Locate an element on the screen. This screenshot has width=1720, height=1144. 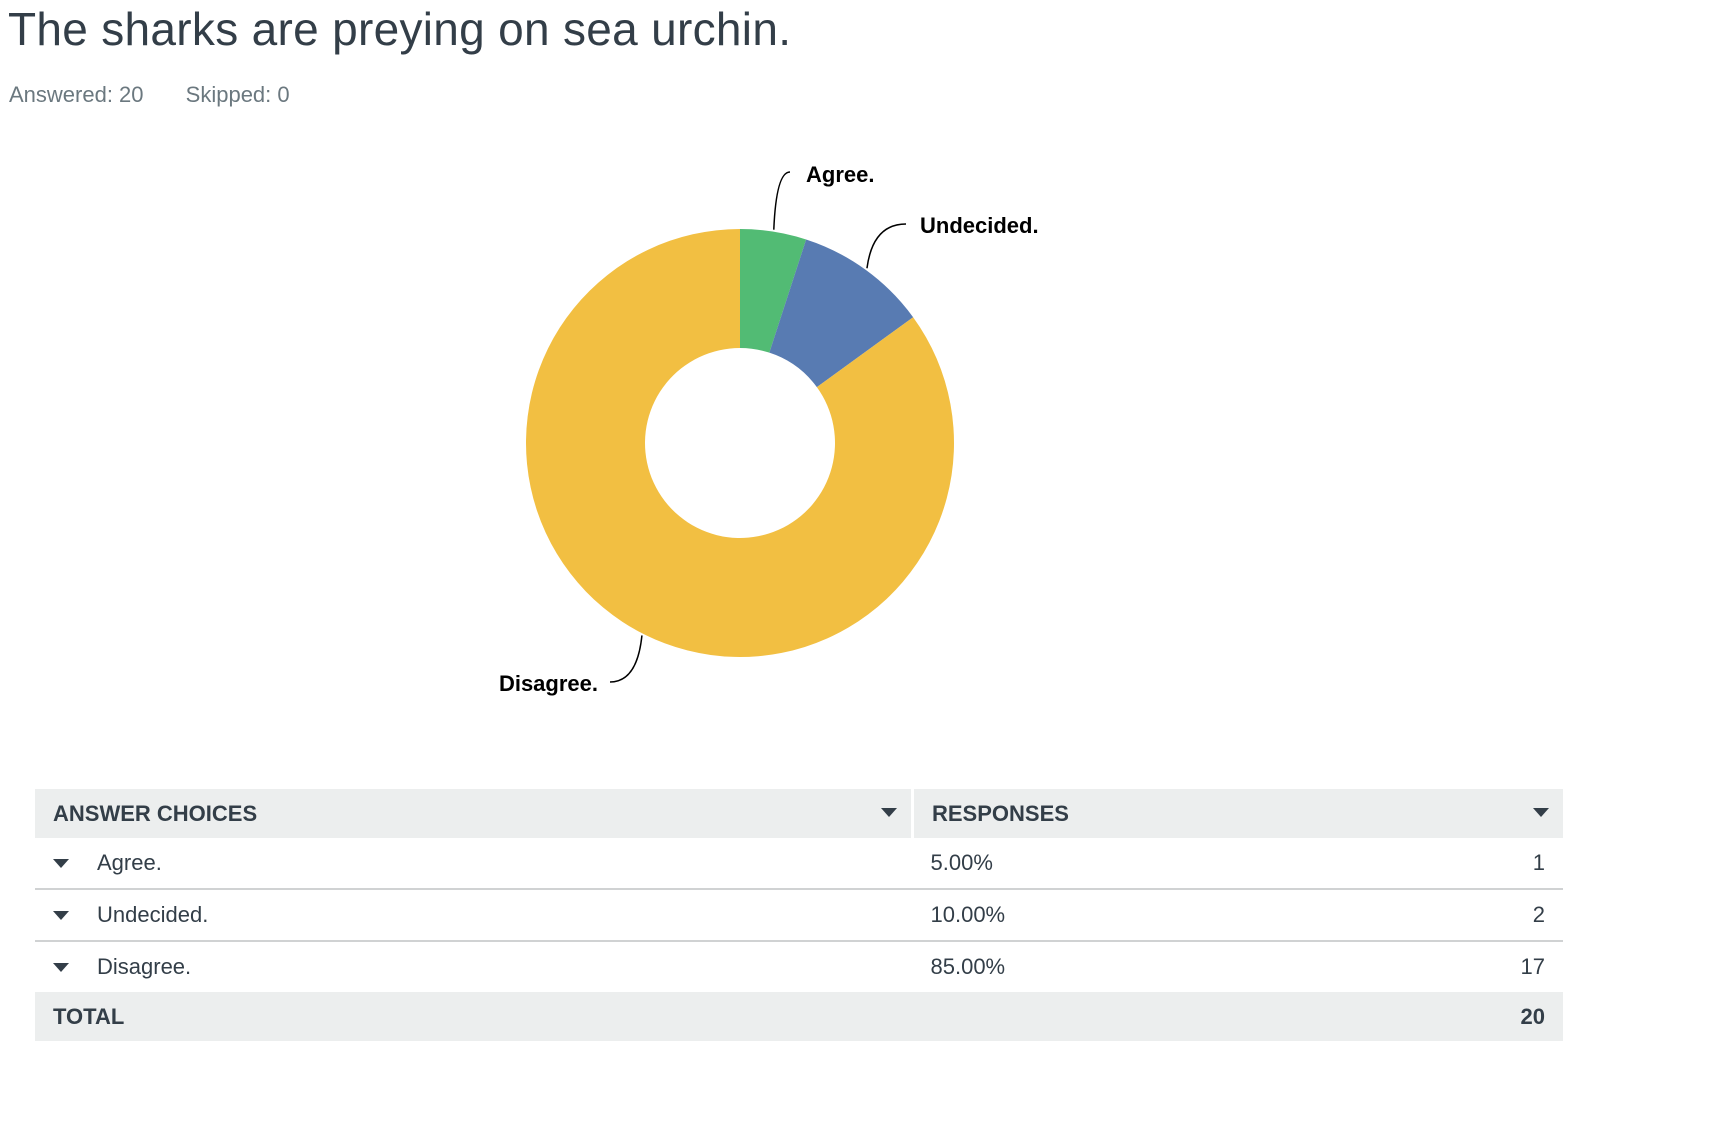
response-percent: 85.00% is located at coordinates (968, 966).